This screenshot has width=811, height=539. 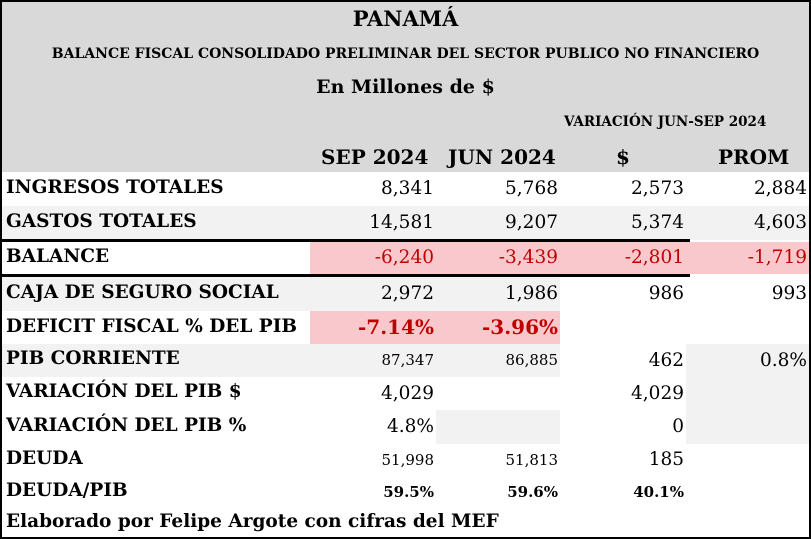 I want to click on cell-sep: 51,998, so click(x=408, y=460).